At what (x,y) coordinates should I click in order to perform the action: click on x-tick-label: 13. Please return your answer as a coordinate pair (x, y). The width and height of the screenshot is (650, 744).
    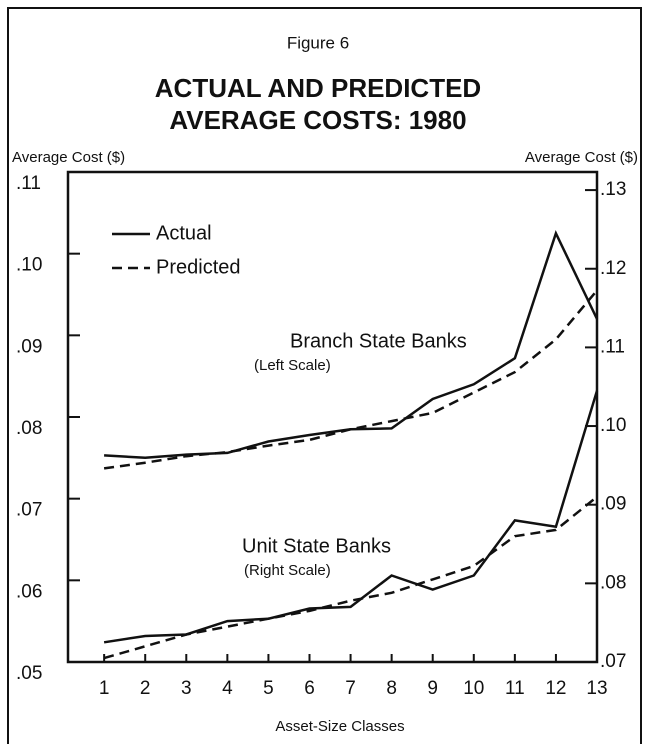
    Looking at the image, I should click on (596, 688).